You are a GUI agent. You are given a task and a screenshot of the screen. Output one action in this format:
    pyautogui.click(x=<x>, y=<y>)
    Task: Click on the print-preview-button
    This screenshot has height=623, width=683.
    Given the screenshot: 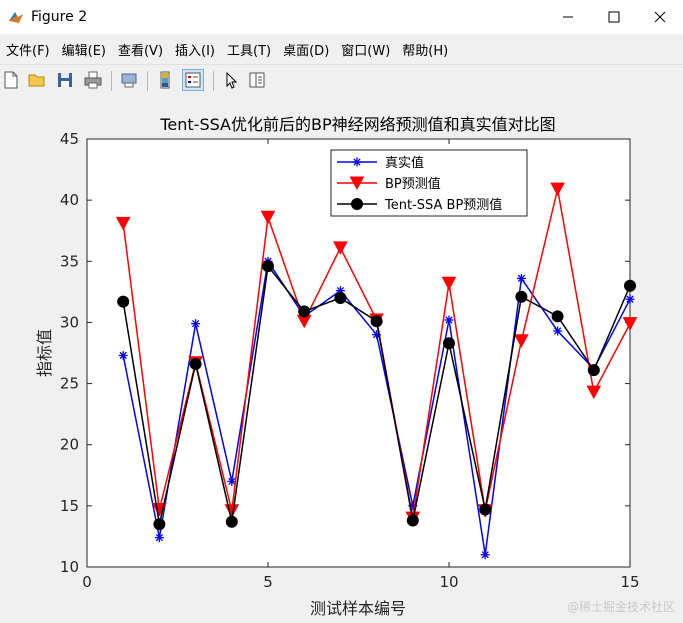 What is the action you would take?
    pyautogui.click(x=129, y=80)
    